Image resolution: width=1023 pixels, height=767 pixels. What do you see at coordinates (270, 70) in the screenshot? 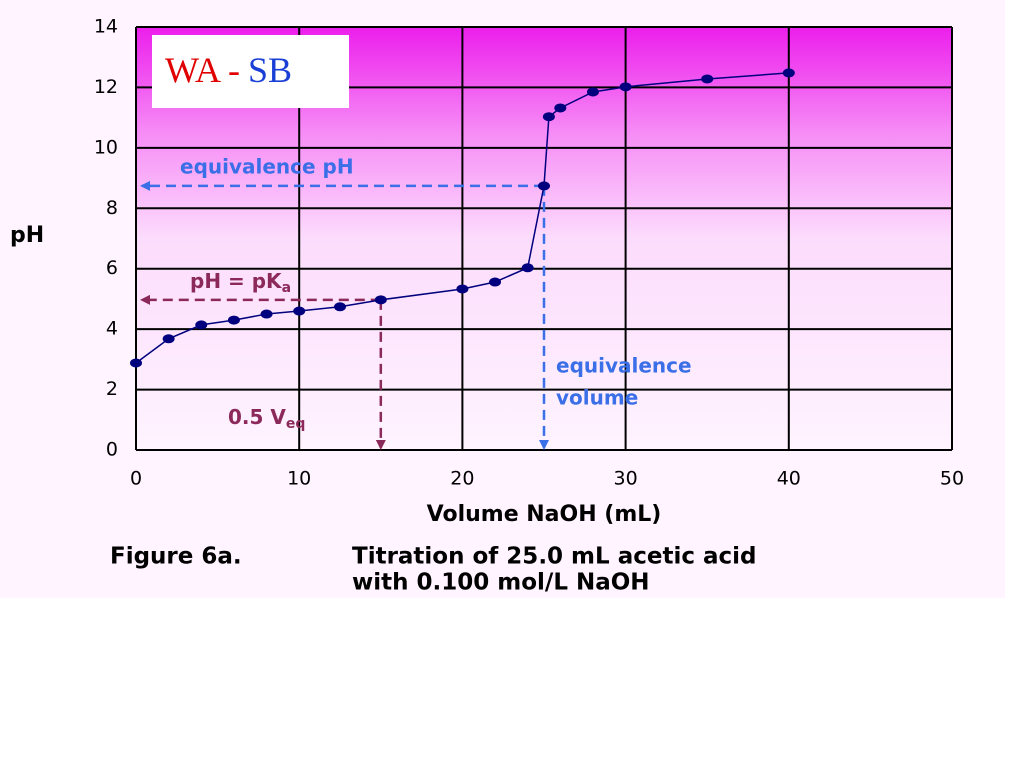
I see `title-part: SB` at bounding box center [270, 70].